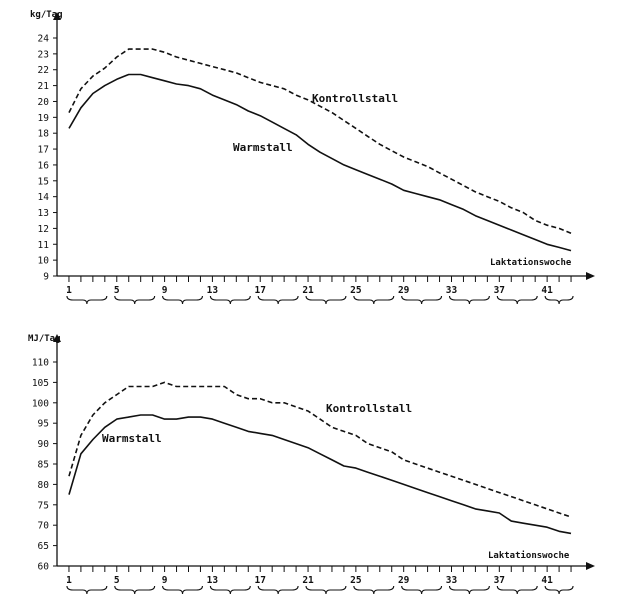  I want to click on y-tick-label: 70, so click(44, 526).